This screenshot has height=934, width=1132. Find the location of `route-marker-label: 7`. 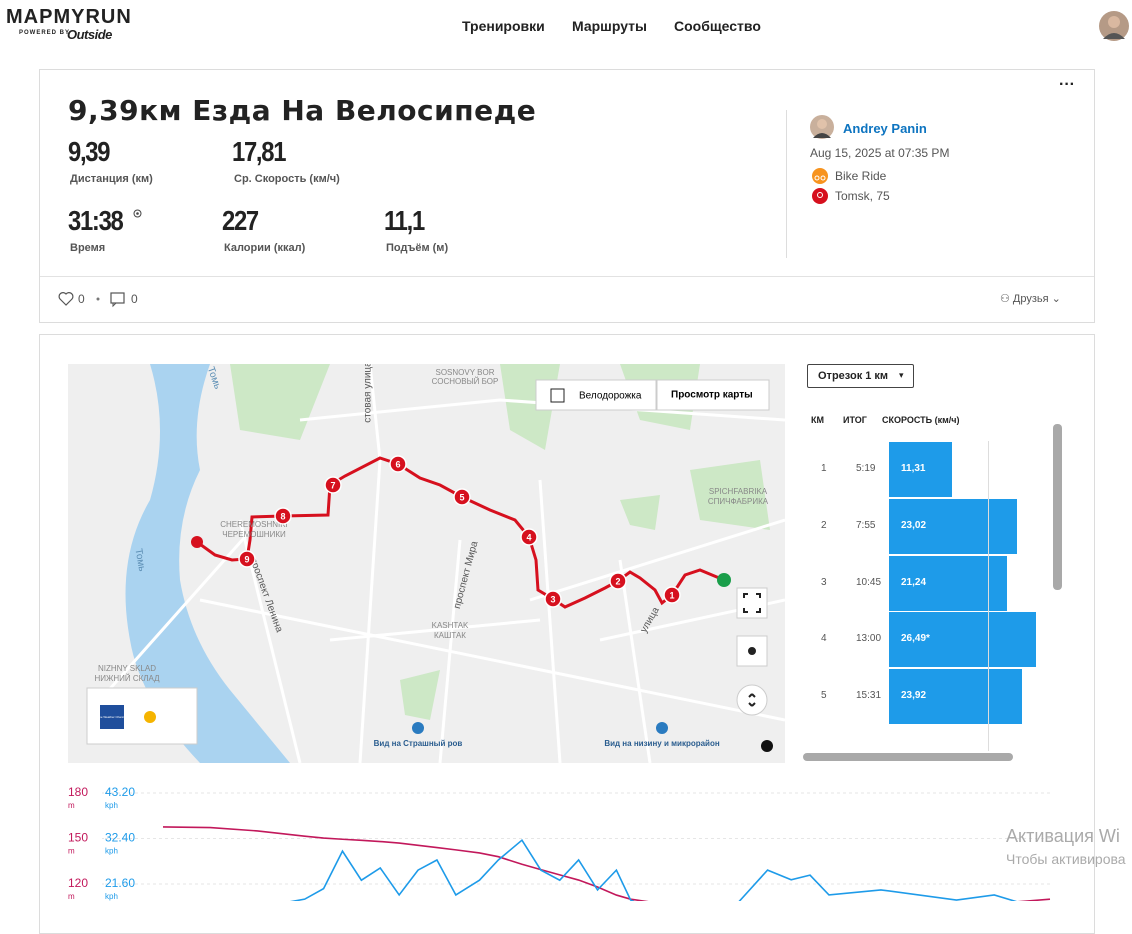

route-marker-label: 7 is located at coordinates (332, 485).